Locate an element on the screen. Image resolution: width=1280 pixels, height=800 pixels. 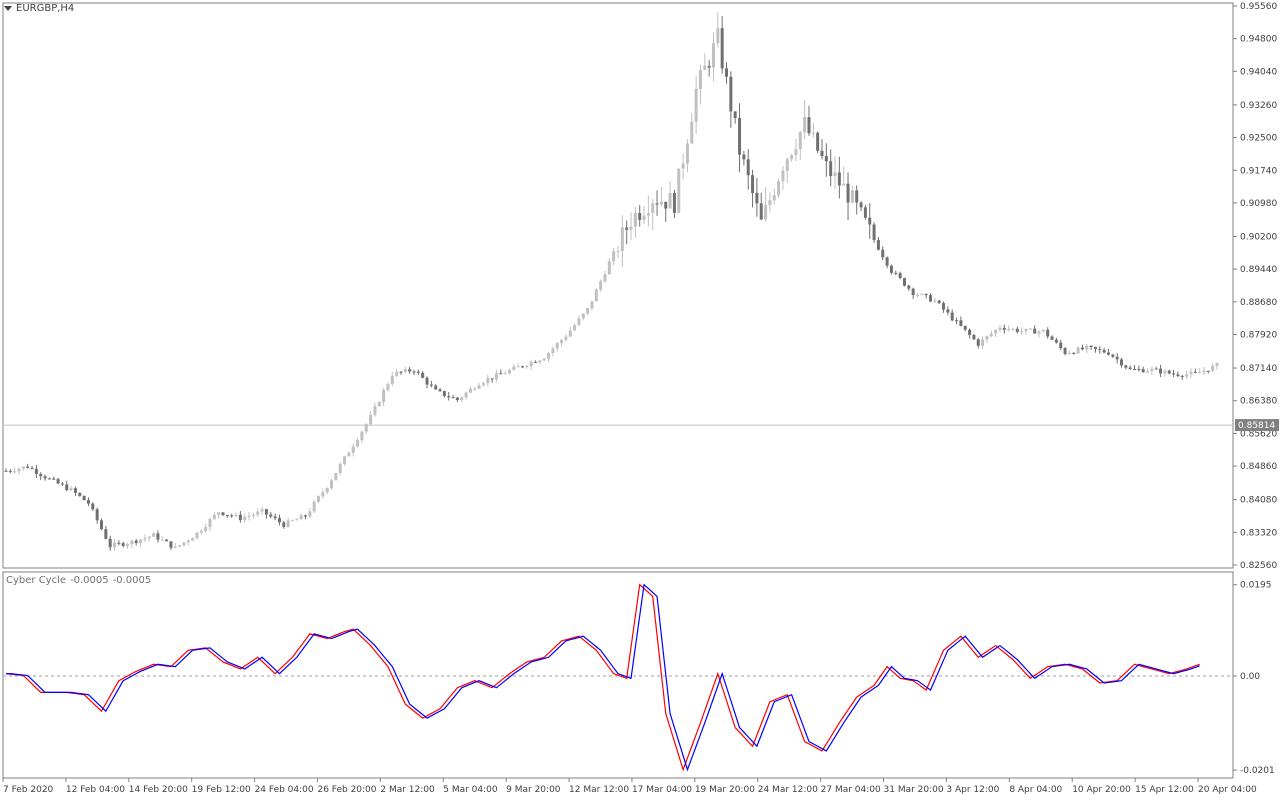
price-tick-label: 0.88680 is located at coordinates (1258, 303).